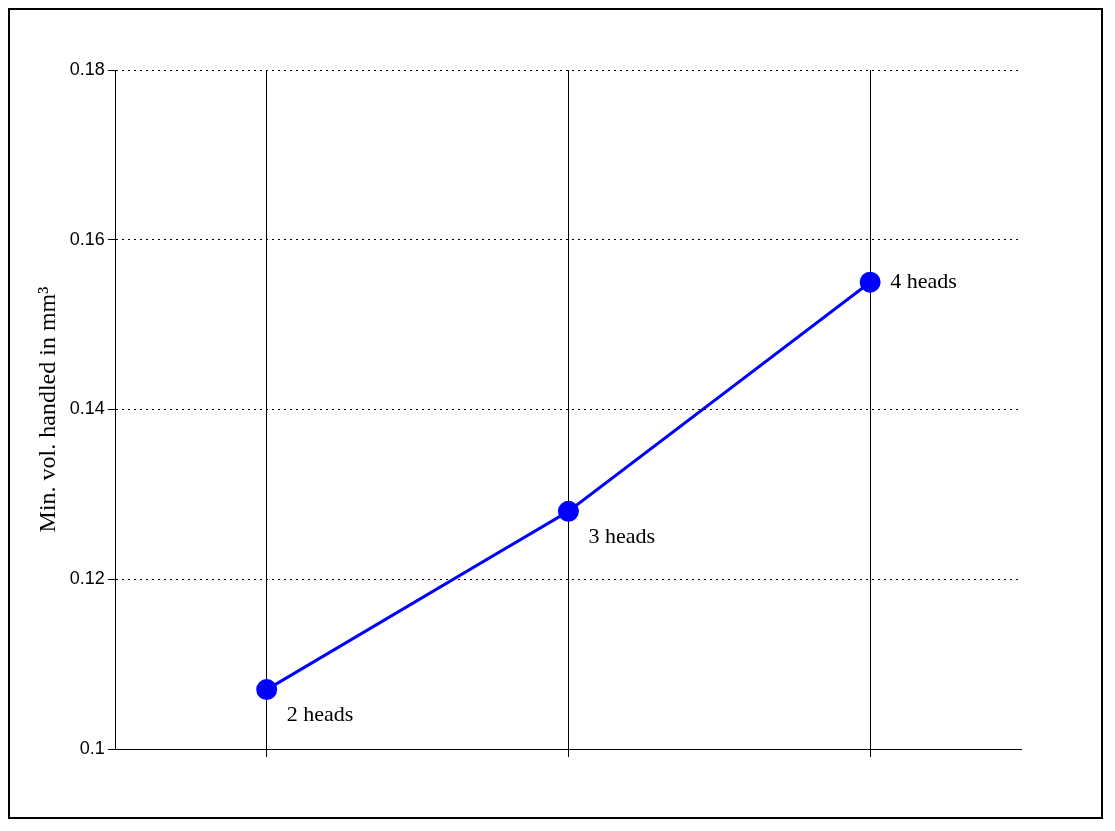 This screenshot has height=831, width=1115. What do you see at coordinates (923, 280) in the screenshot?
I see `annotation: 4 heads` at bounding box center [923, 280].